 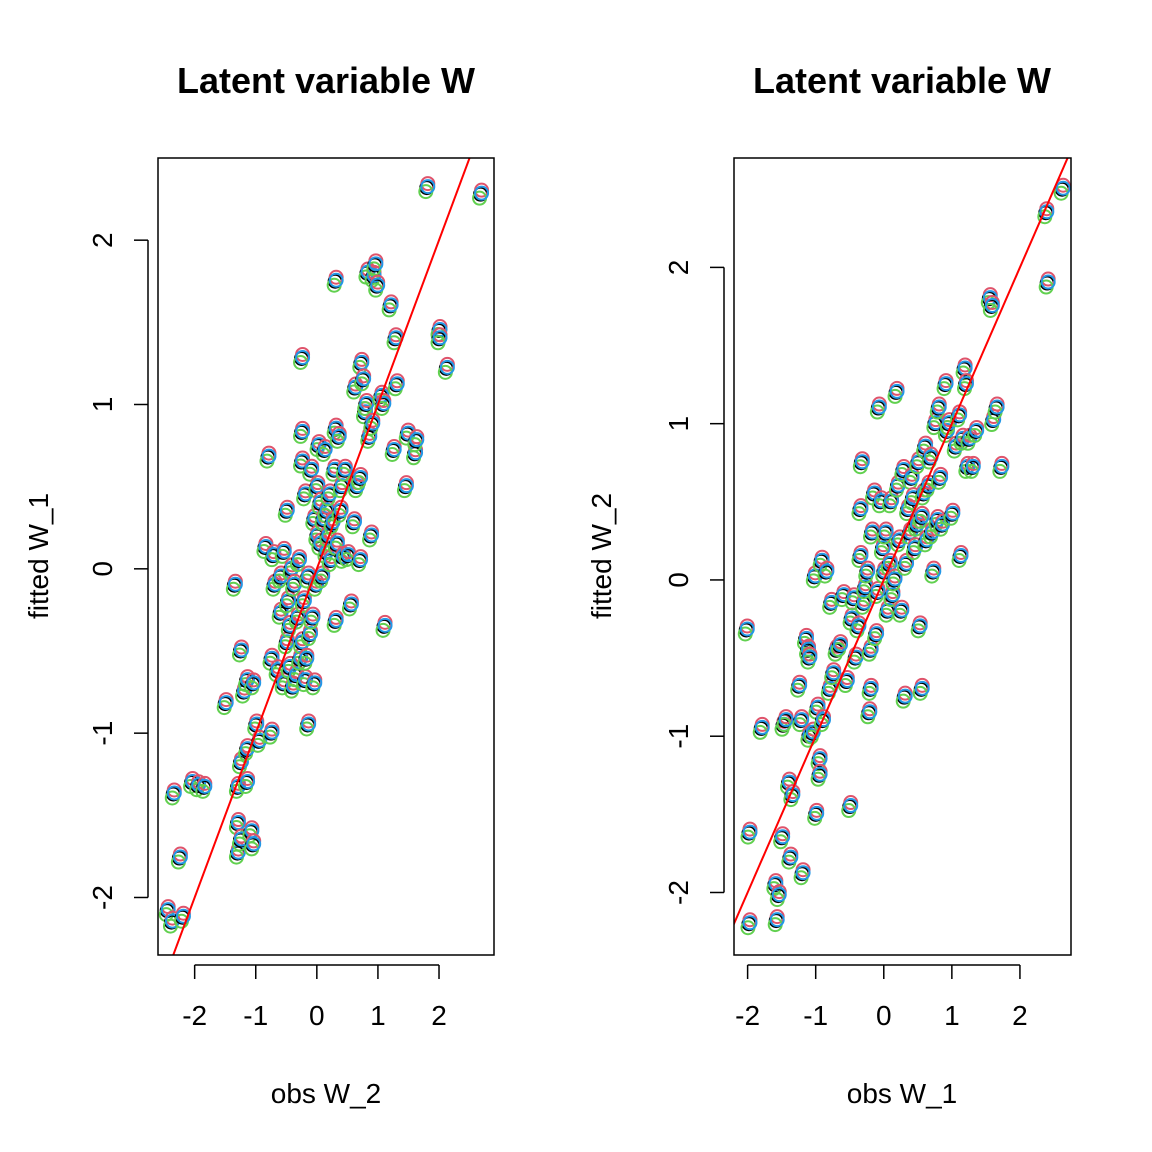 What do you see at coordinates (678, 424) in the screenshot?
I see `y-tick-label: 1` at bounding box center [678, 424].